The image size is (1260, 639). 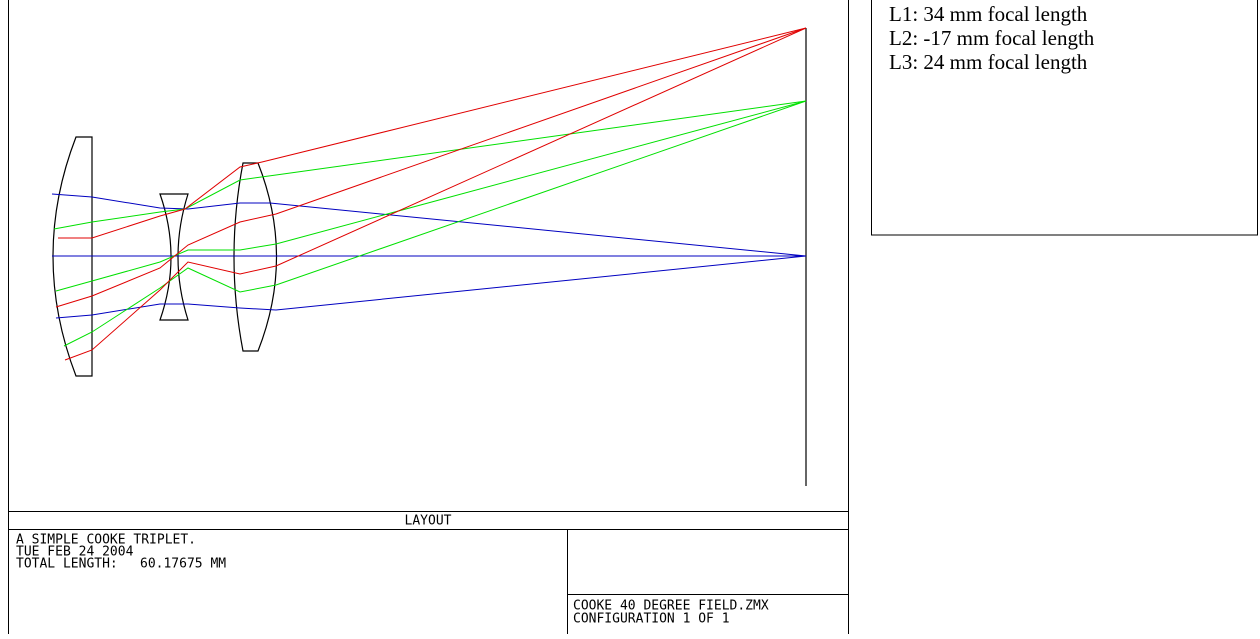 What do you see at coordinates (255, 257) in the screenshot?
I see `lens-l3` at bounding box center [255, 257].